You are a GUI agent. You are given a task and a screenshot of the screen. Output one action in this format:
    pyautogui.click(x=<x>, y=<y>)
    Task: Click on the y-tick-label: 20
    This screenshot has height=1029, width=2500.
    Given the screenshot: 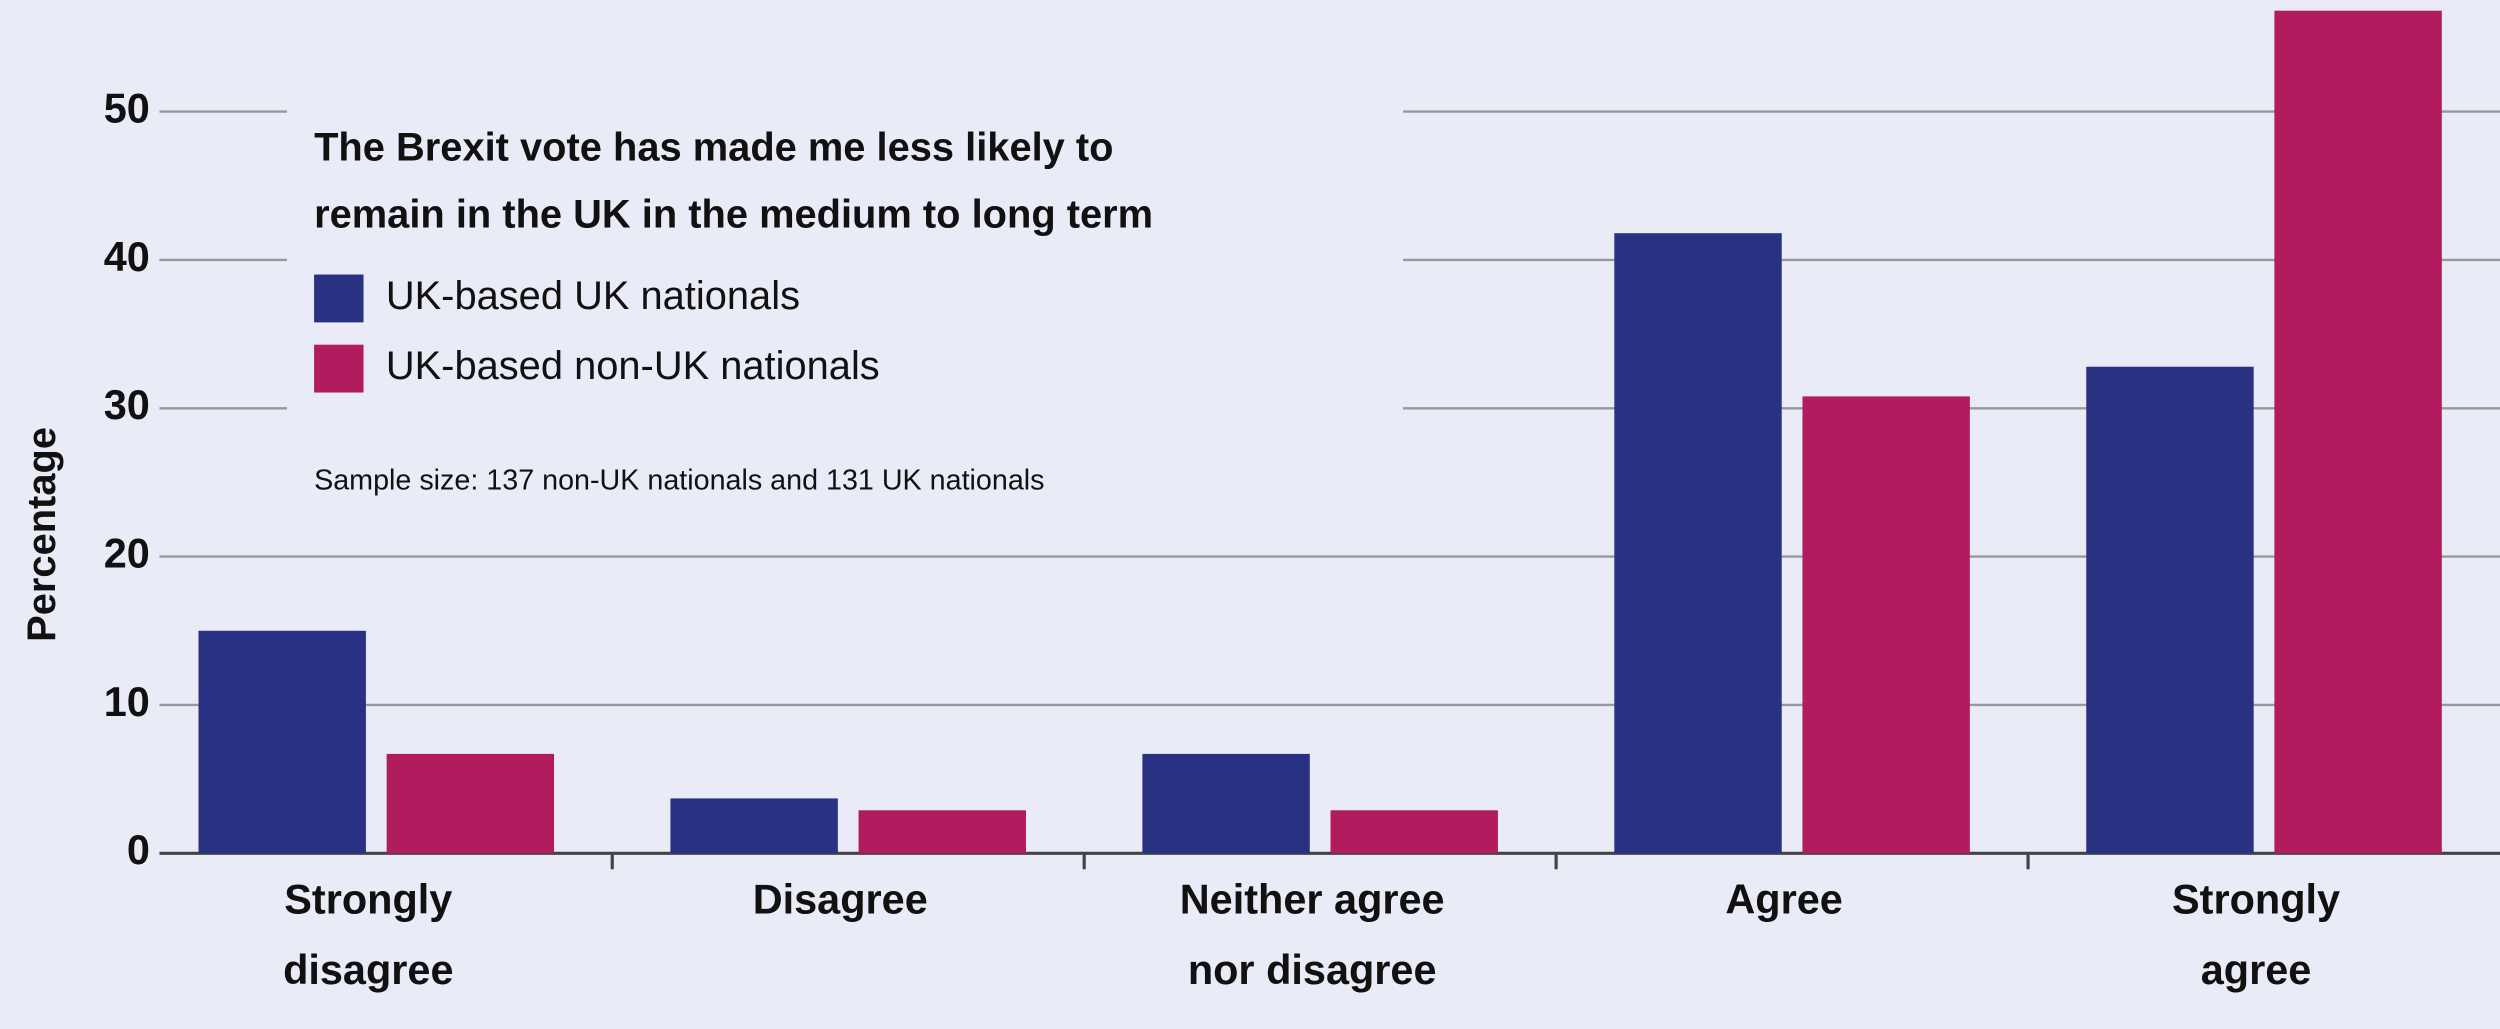 What is the action you would take?
    pyautogui.click(x=127, y=553)
    